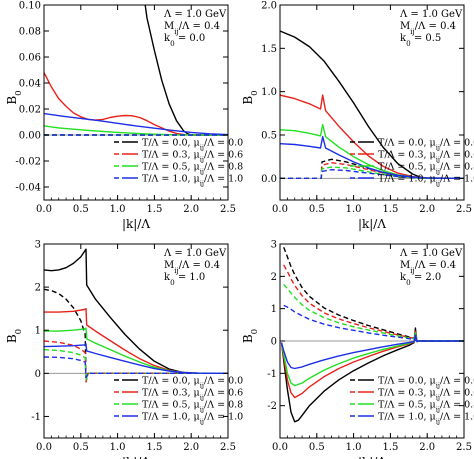 The width and height of the screenshot is (474, 459). I want to click on y-tick-label: -0.02, so click(28, 162).